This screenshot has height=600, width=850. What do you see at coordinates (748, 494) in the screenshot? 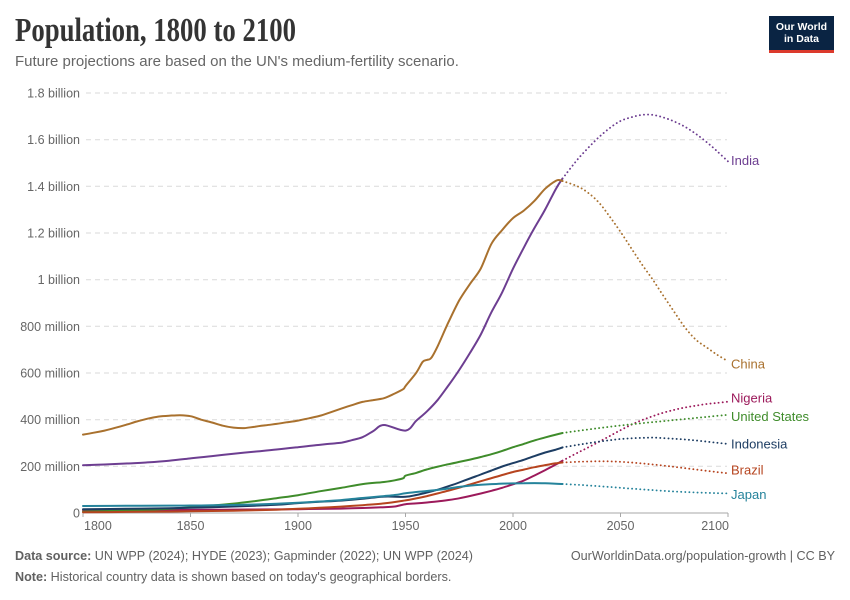
I see `svg-text: Japan` at bounding box center [748, 494].